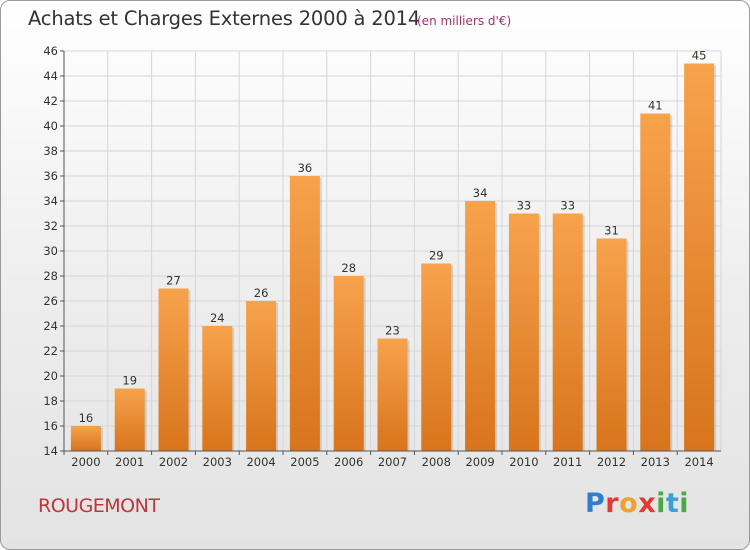 This screenshot has height=550, width=750. Describe the element at coordinates (50, 201) in the screenshot. I see `y-tick-label: 34` at that location.